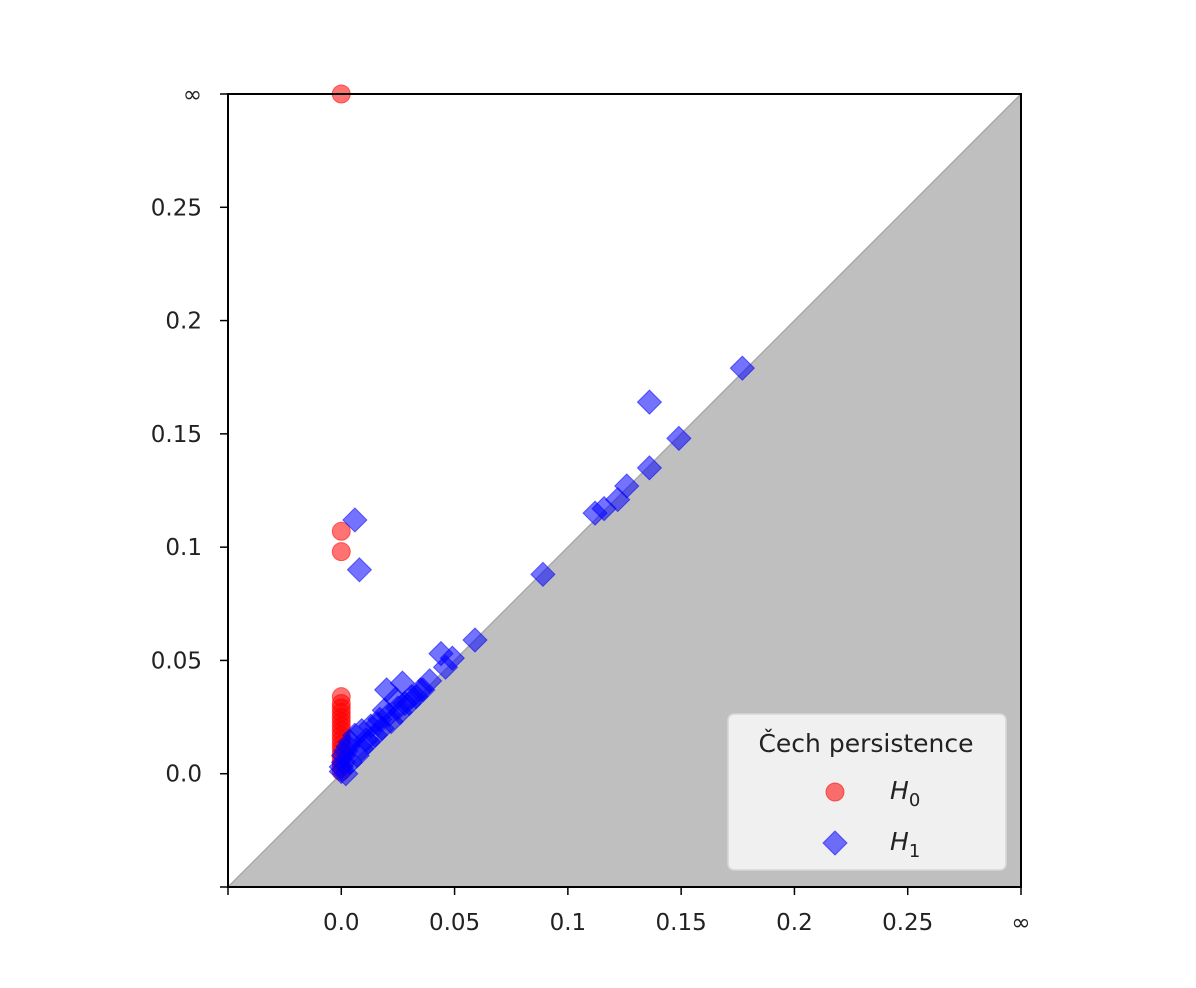 The width and height of the screenshot is (1196, 988). I want to click on y-tick-label: 0.2, so click(183, 322).